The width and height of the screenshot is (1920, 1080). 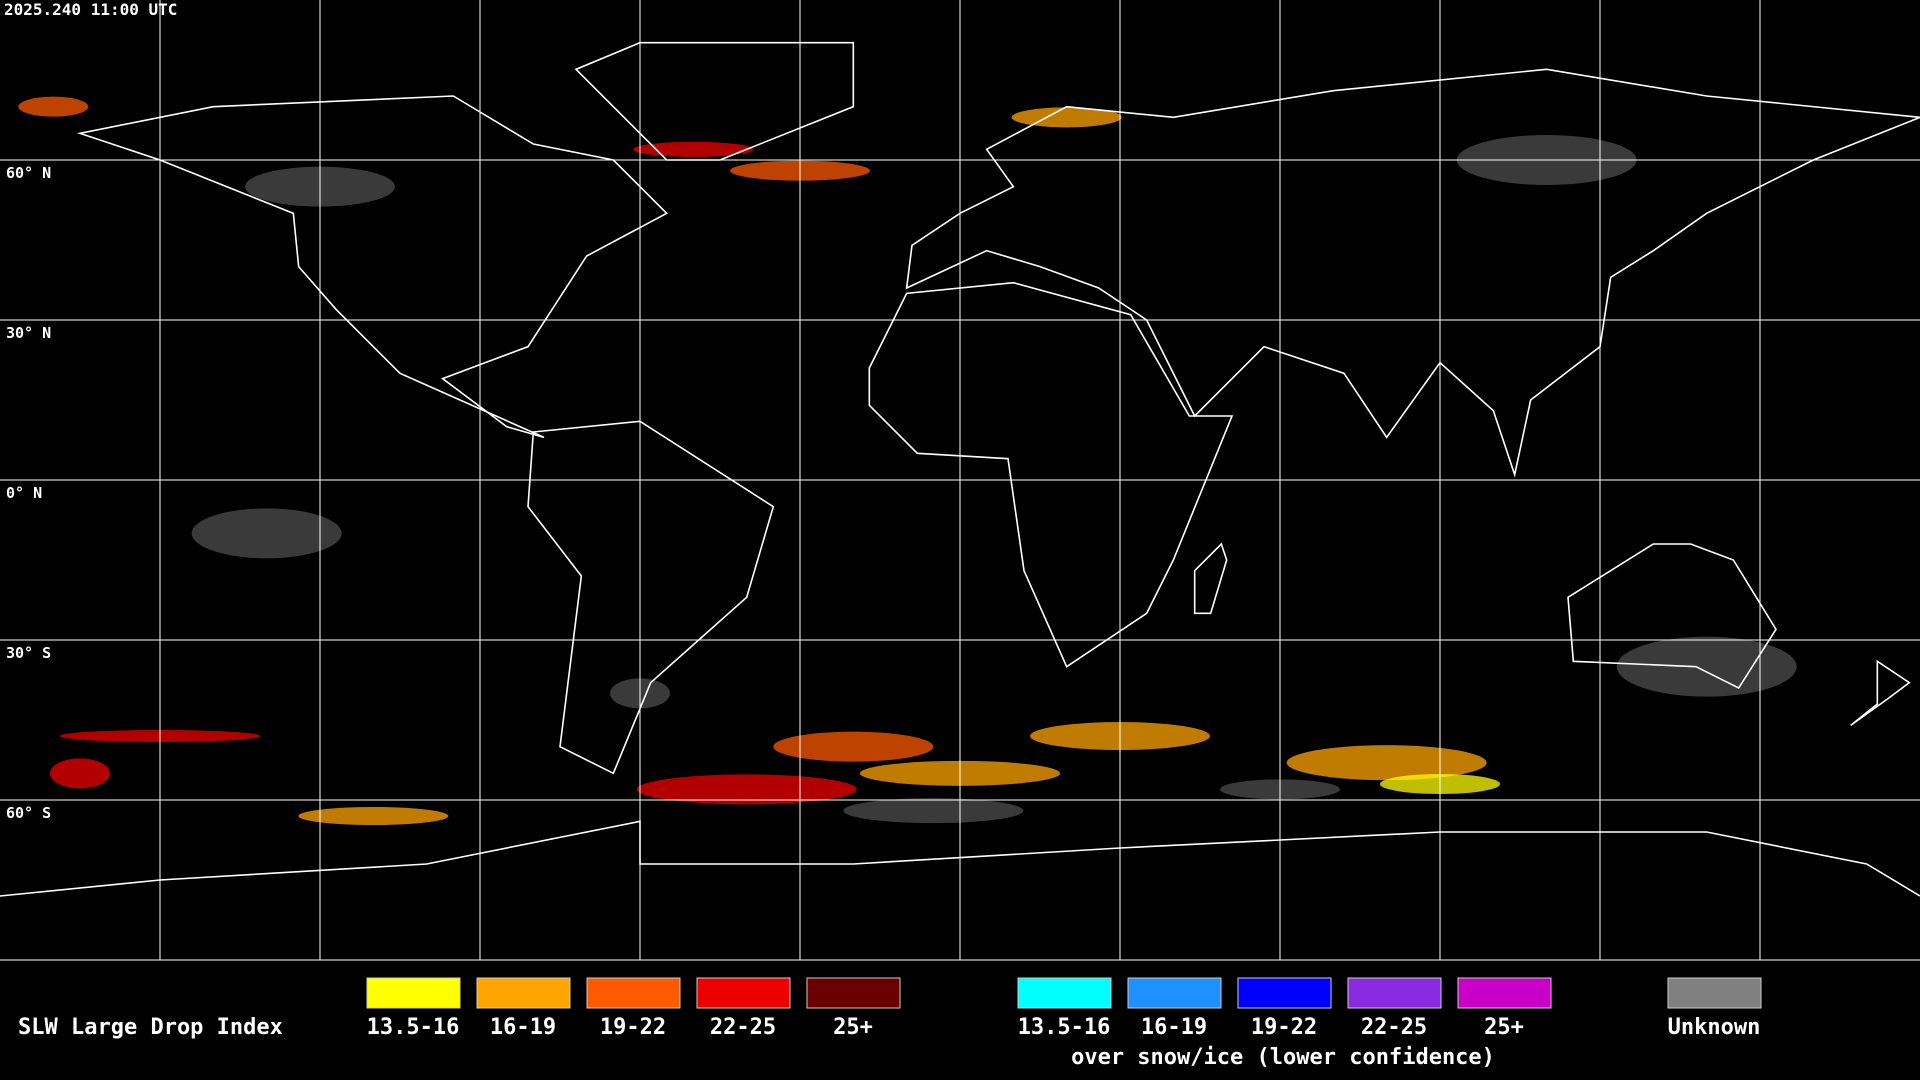 What do you see at coordinates (1880, 692) in the screenshot?
I see `new-zealand` at bounding box center [1880, 692].